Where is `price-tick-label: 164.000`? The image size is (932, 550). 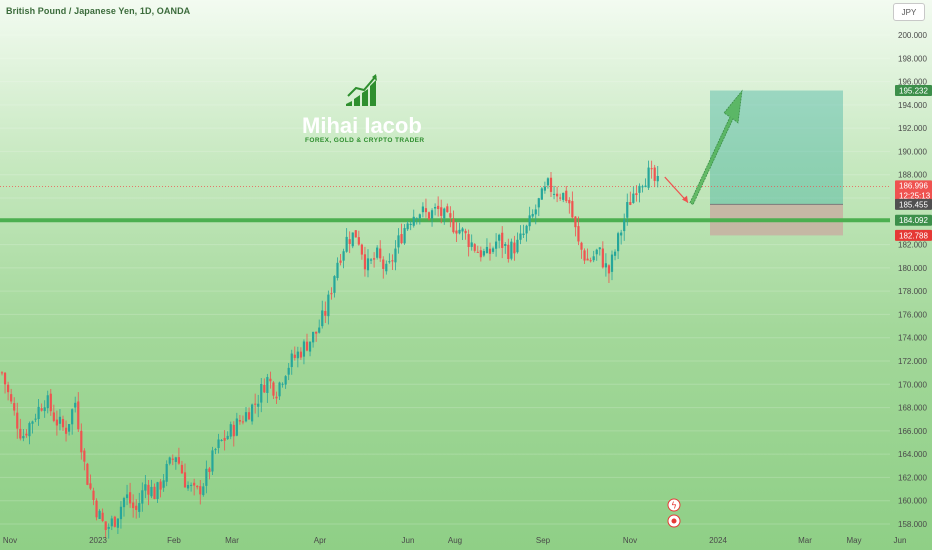
price-tick-label: 164.000 is located at coordinates (912, 454).